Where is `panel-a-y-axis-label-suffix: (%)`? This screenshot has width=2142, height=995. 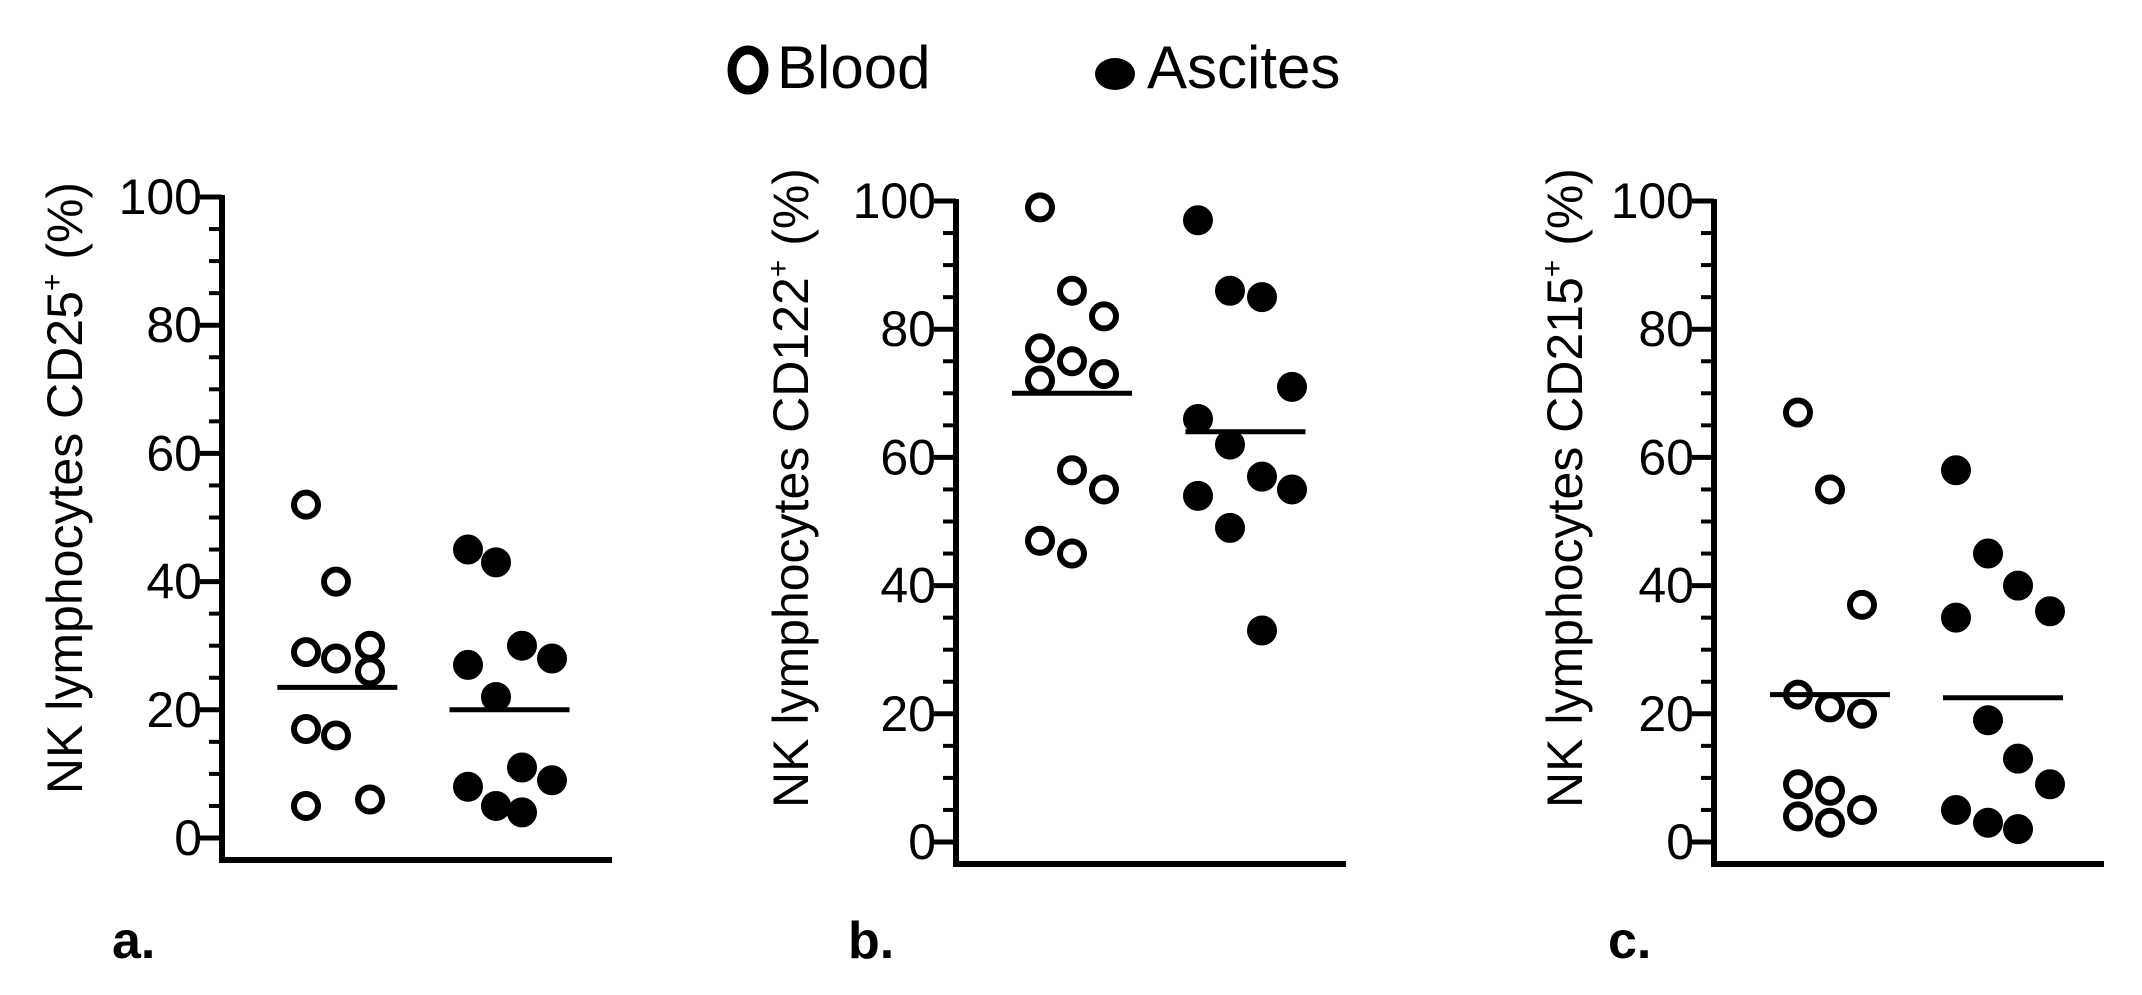
panel-a-y-axis-label-suffix: (%) is located at coordinates (65, 228).